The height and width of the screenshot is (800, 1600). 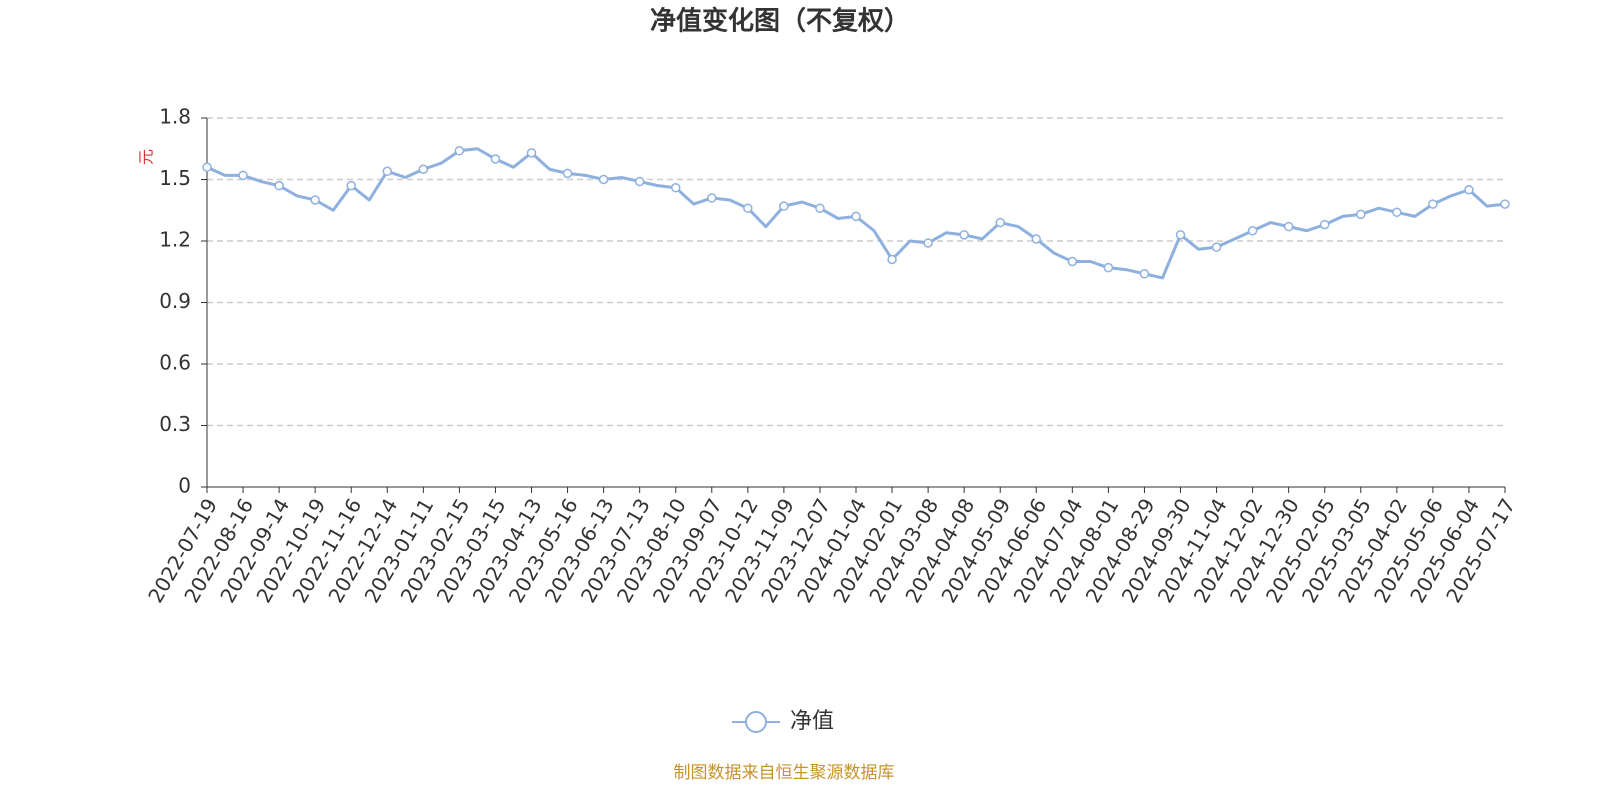 I want to click on source-note: 制图数据来自恒生聚源数据库, so click(x=784, y=773).